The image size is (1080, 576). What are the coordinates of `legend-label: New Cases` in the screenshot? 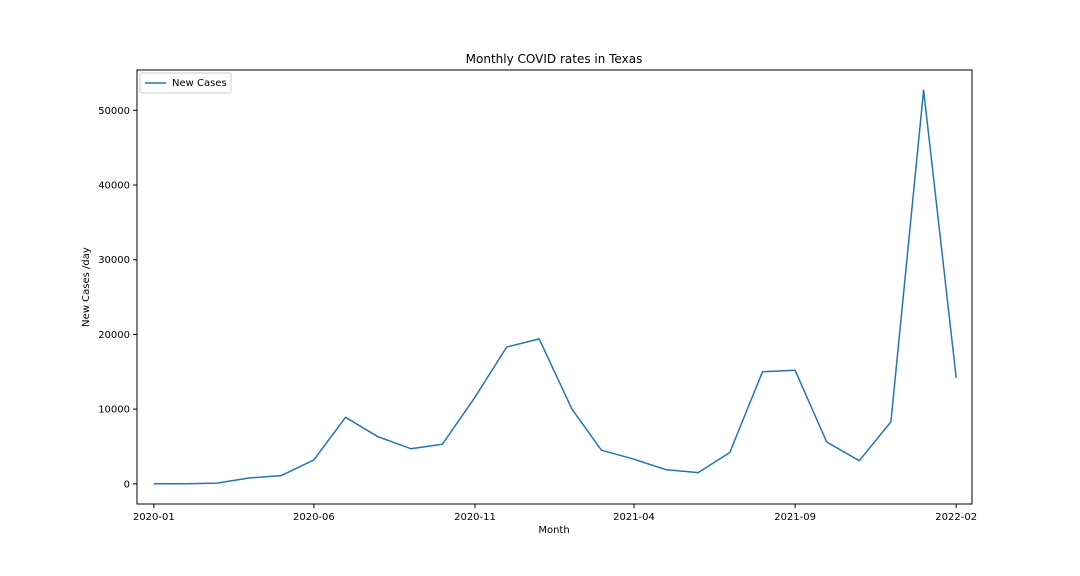 It's located at (199, 83).